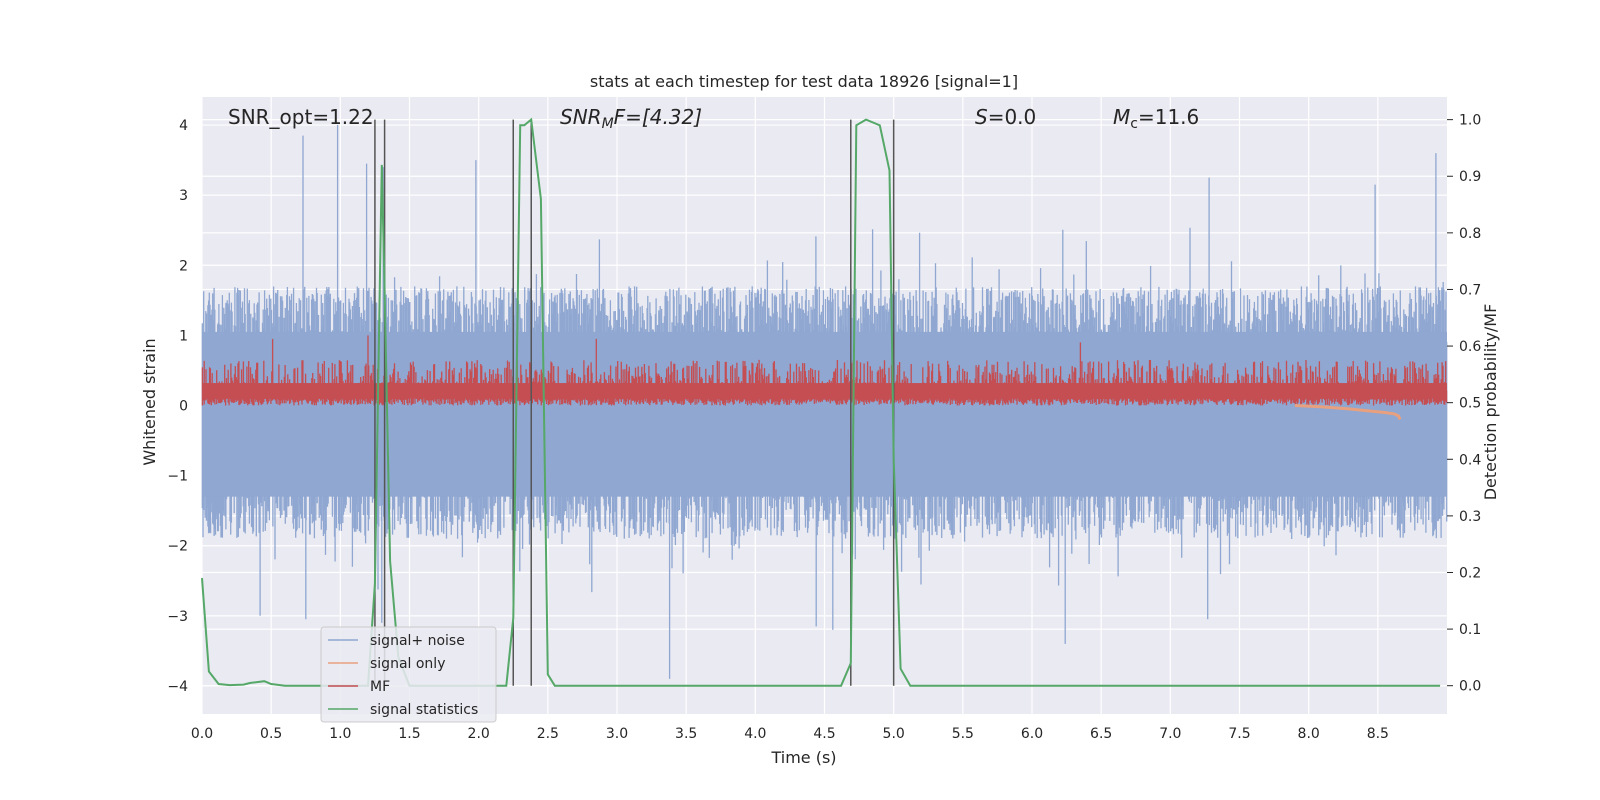 Image resolution: width=1600 pixels, height=800 pixels. What do you see at coordinates (271, 734) in the screenshot?
I see `x-tick-1: 0.5` at bounding box center [271, 734].